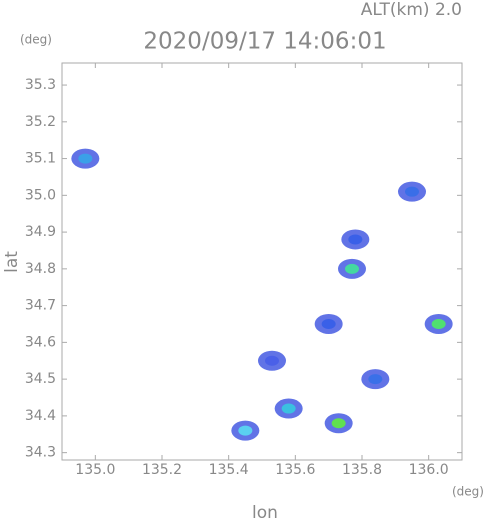  Describe the element at coordinates (40, 122) in the screenshot. I see `y-tick-label: 35.2` at that location.